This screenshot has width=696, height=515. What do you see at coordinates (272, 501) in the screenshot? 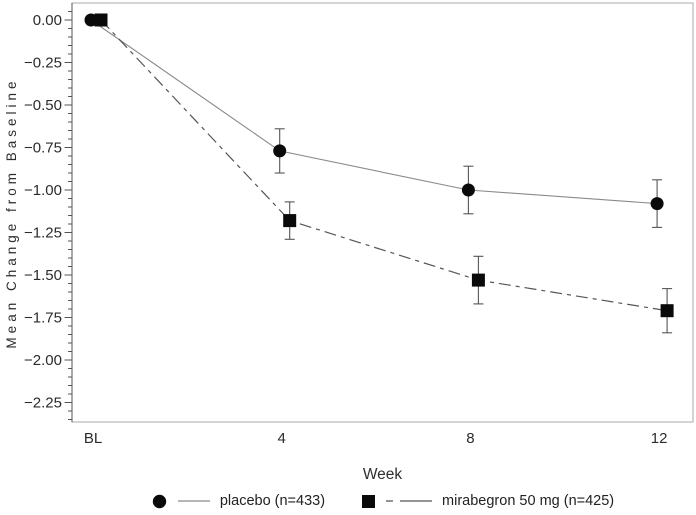
I see `legend-label-placebo: placebo (n=433)` at bounding box center [272, 501].